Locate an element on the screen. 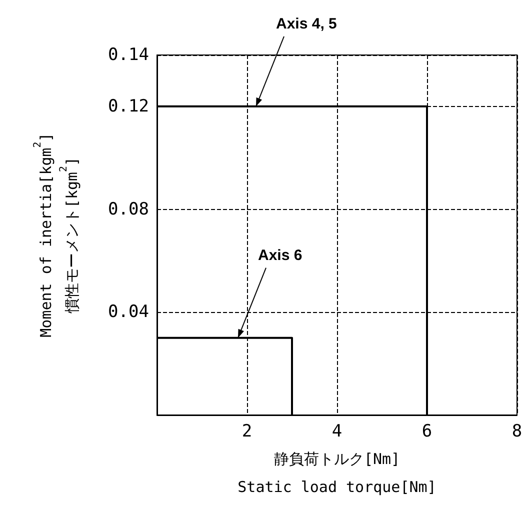  y-tick-label: 0.08 is located at coordinates (128, 209).